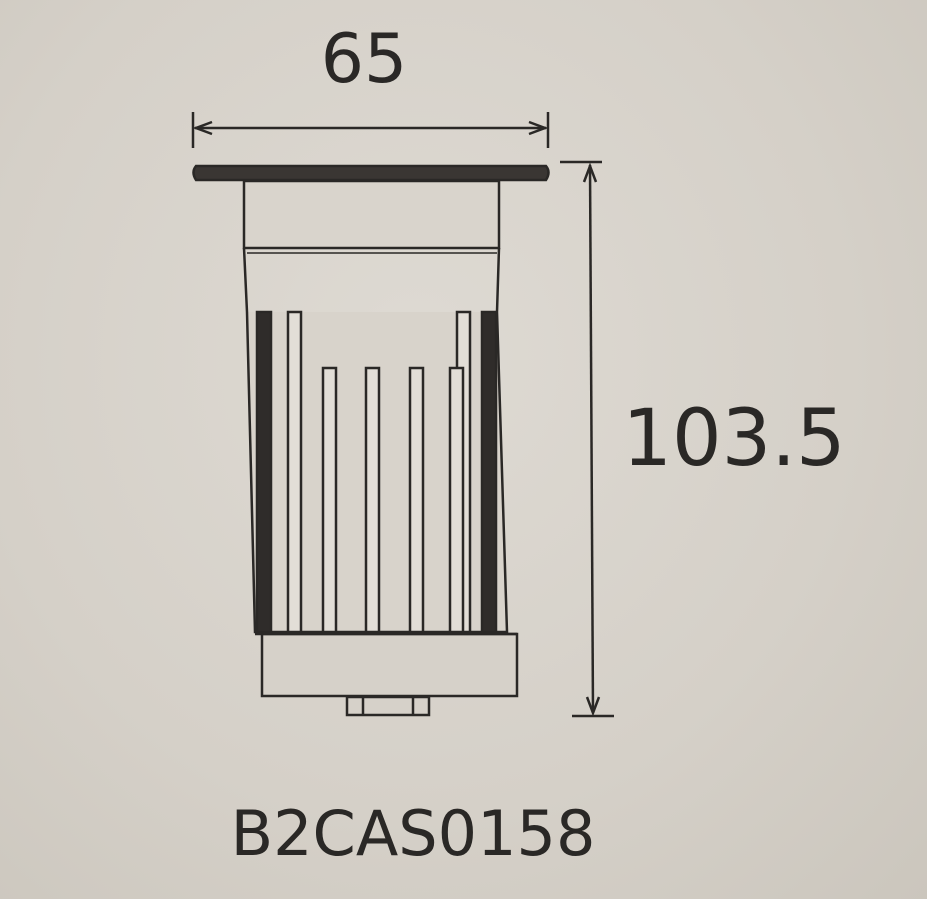 The height and width of the screenshot is (899, 927). I want to click on fin-tall-left, so click(294, 472).